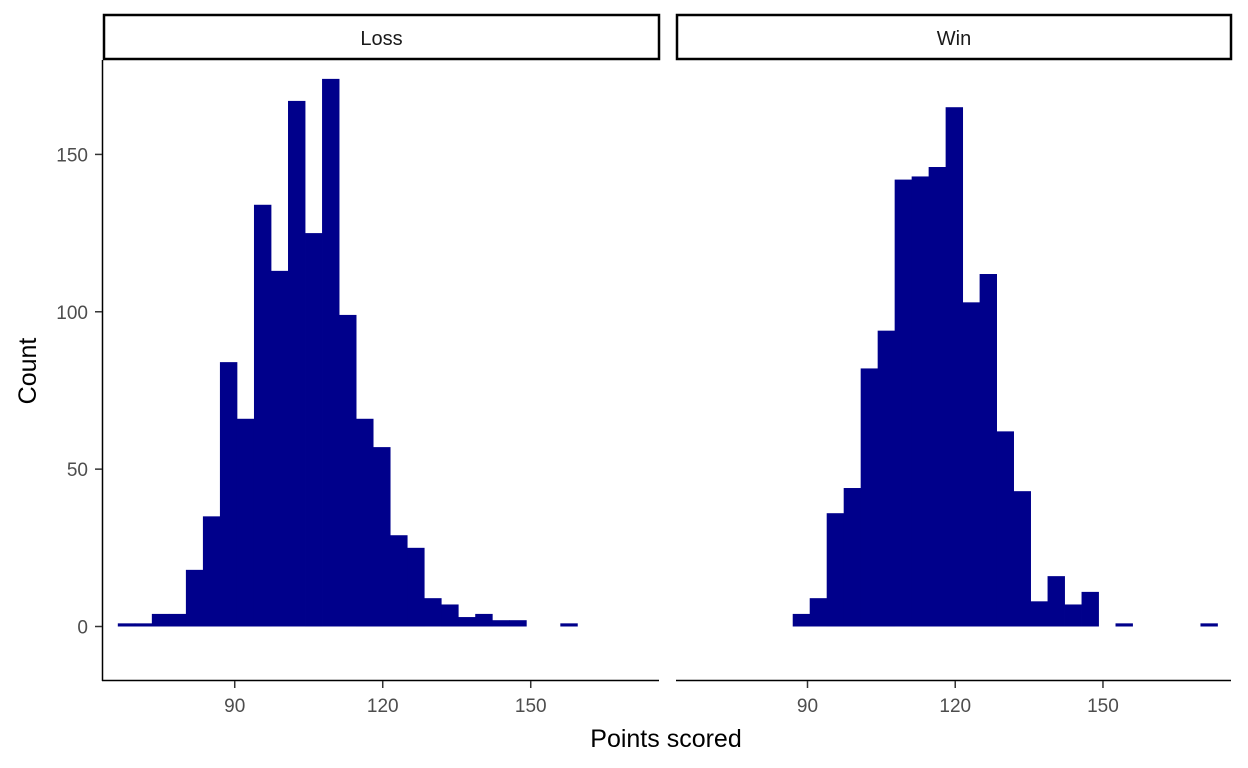  I want to click on strip-loss-label: Loss, so click(381, 39).